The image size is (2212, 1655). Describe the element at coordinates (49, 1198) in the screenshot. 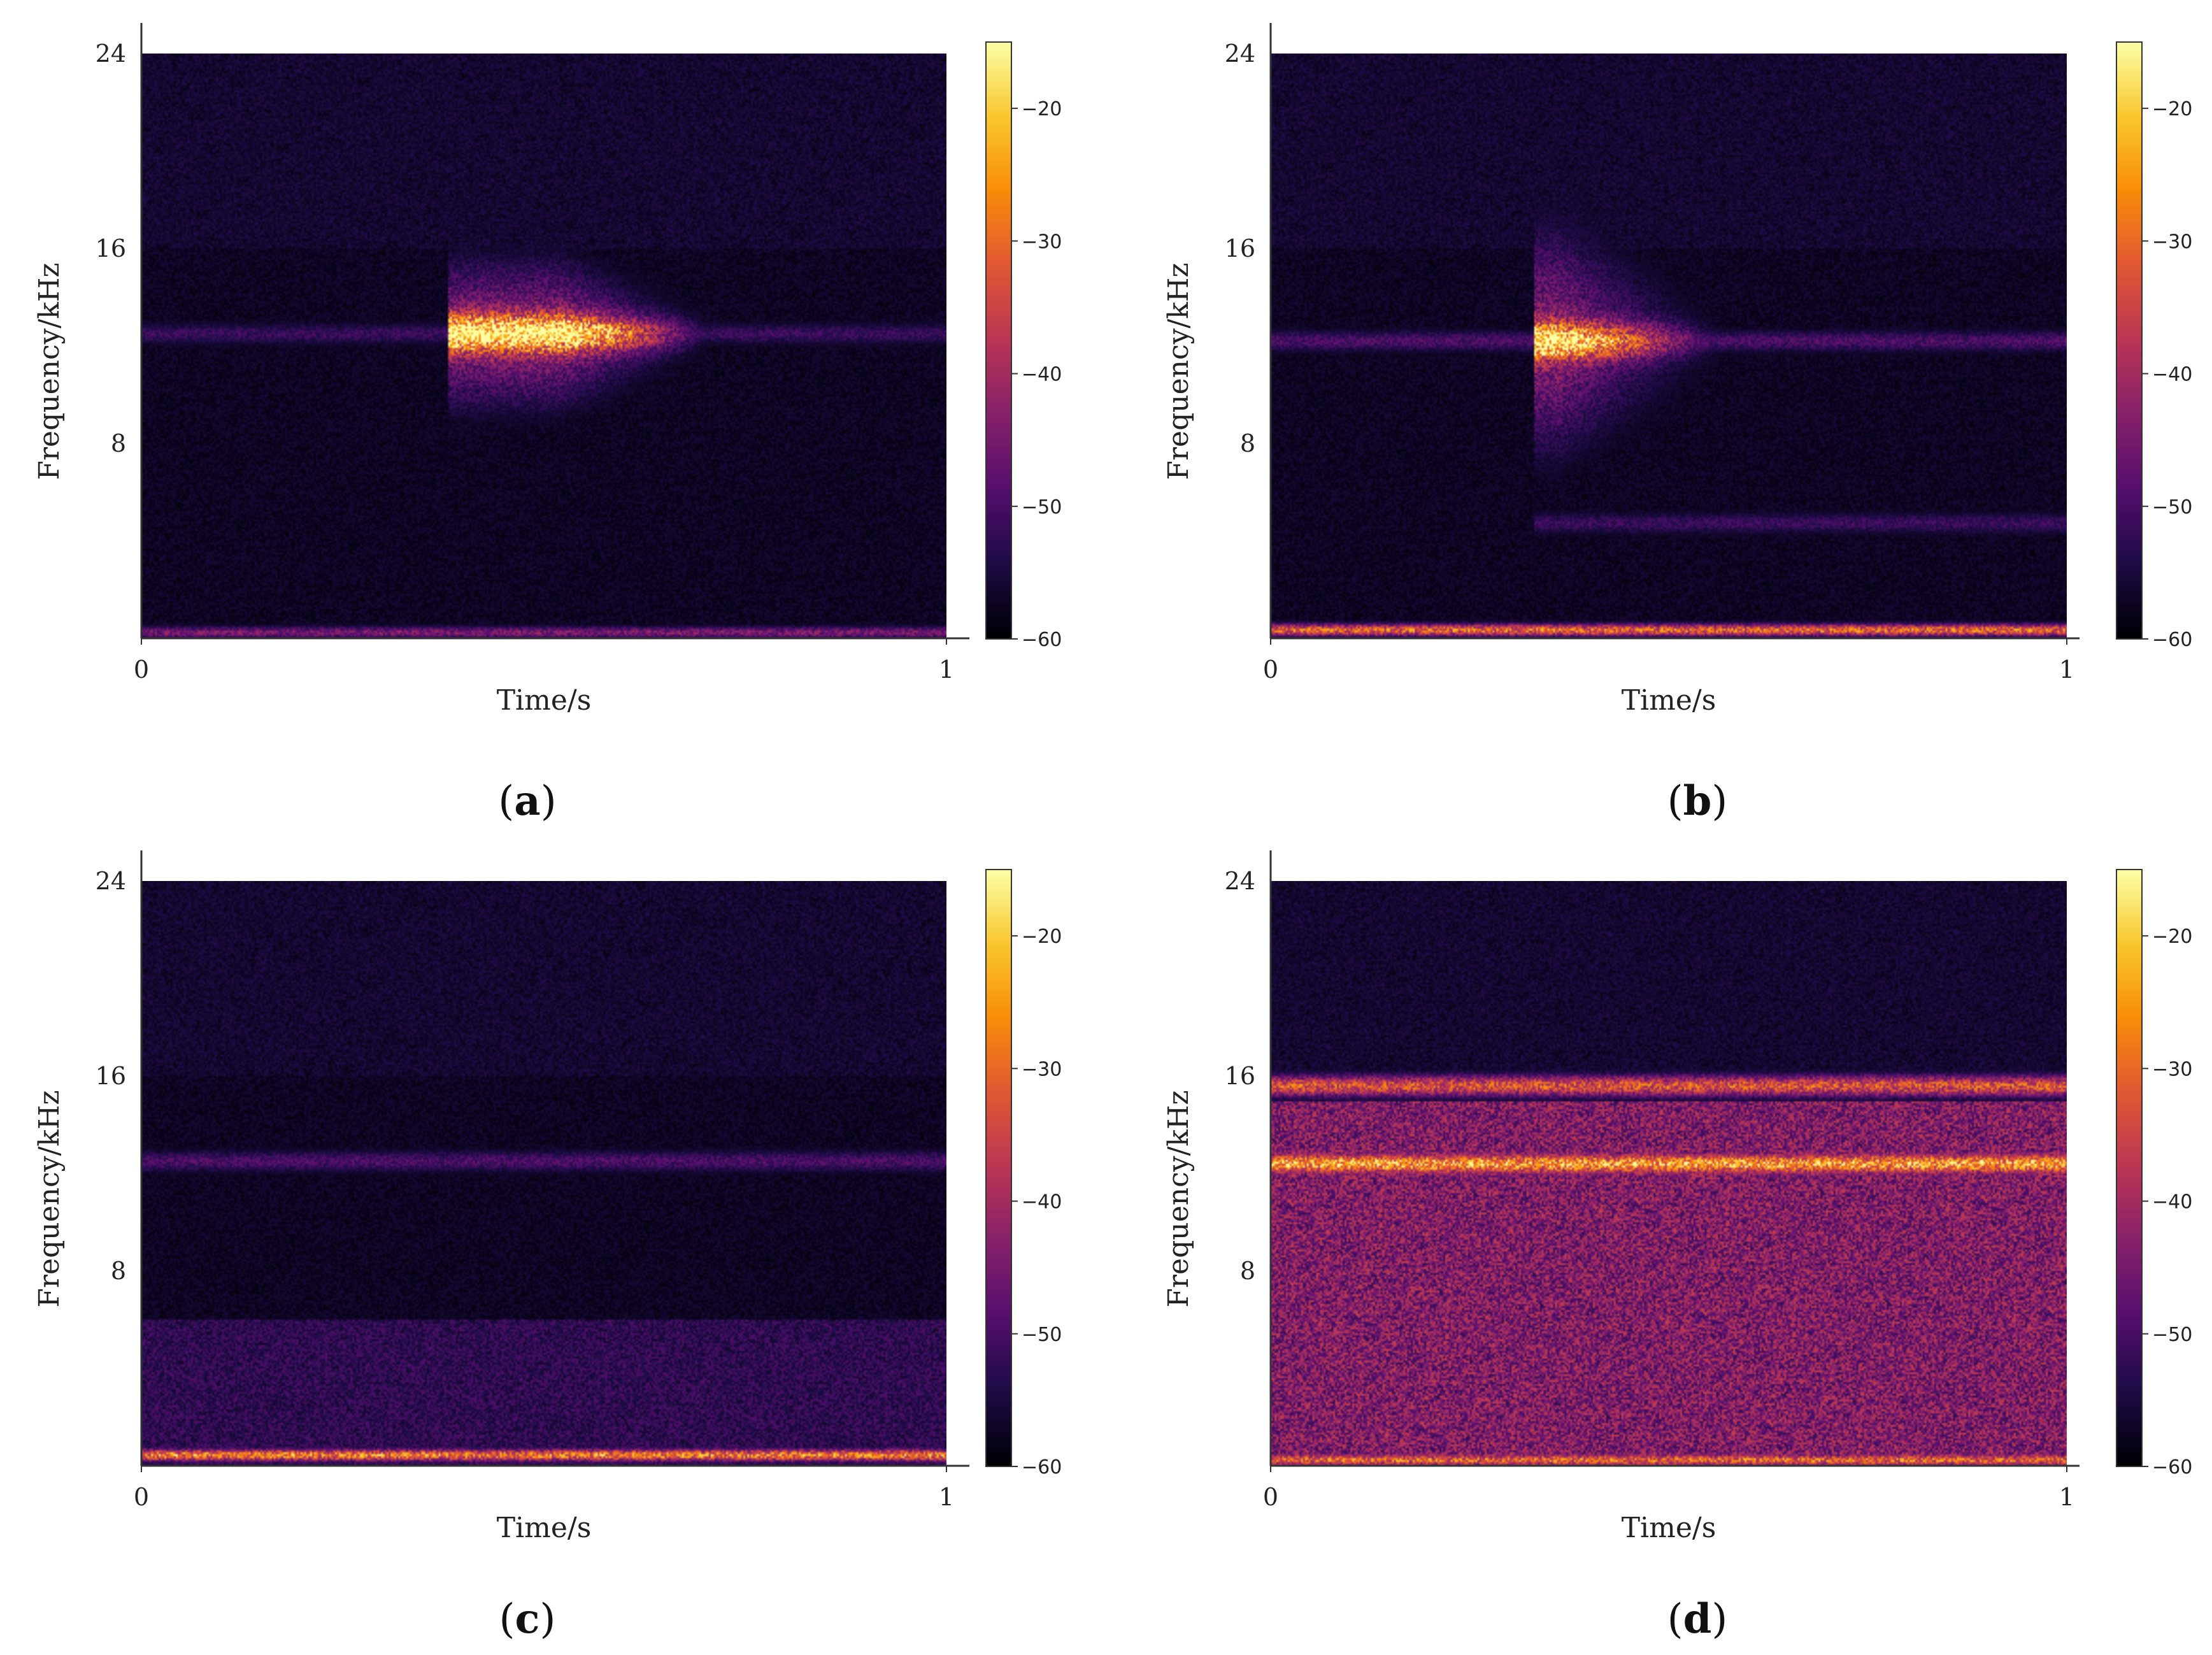

I see `y-axis-label-c: Frequency/kHz` at that location.